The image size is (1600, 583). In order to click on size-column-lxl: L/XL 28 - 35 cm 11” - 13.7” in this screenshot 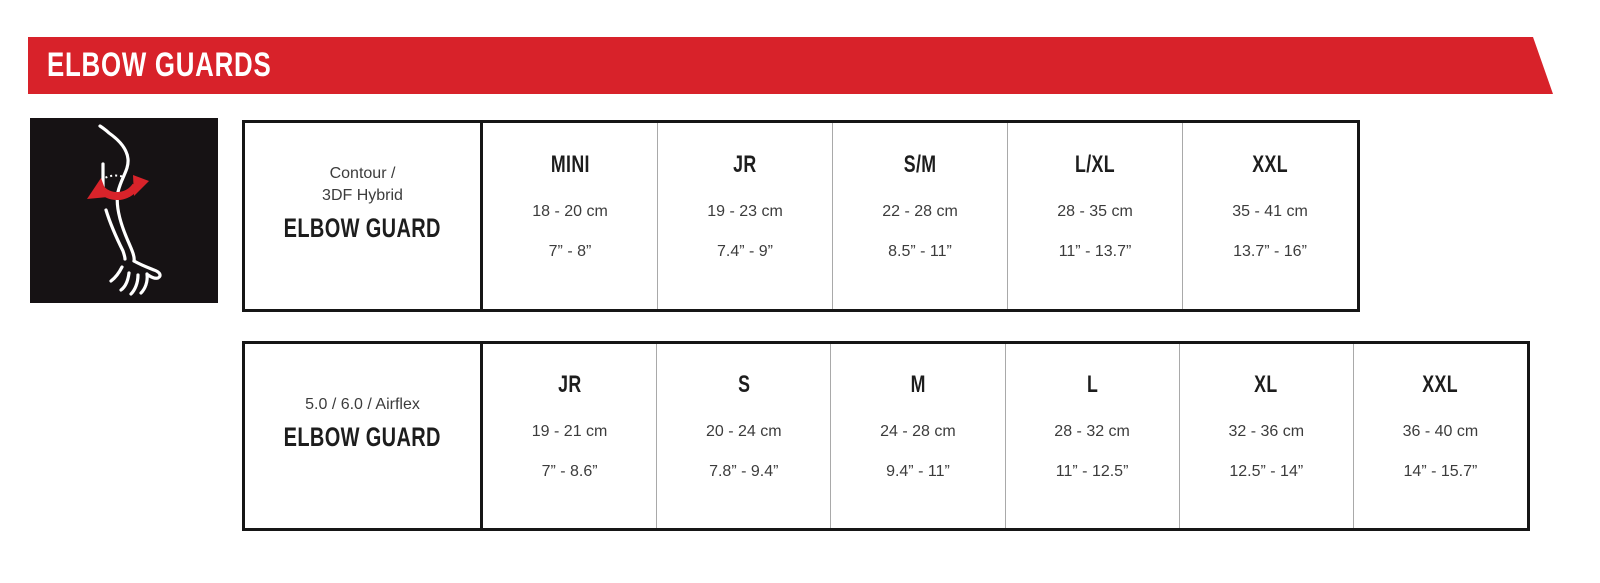, I will do `click(1095, 216)`.